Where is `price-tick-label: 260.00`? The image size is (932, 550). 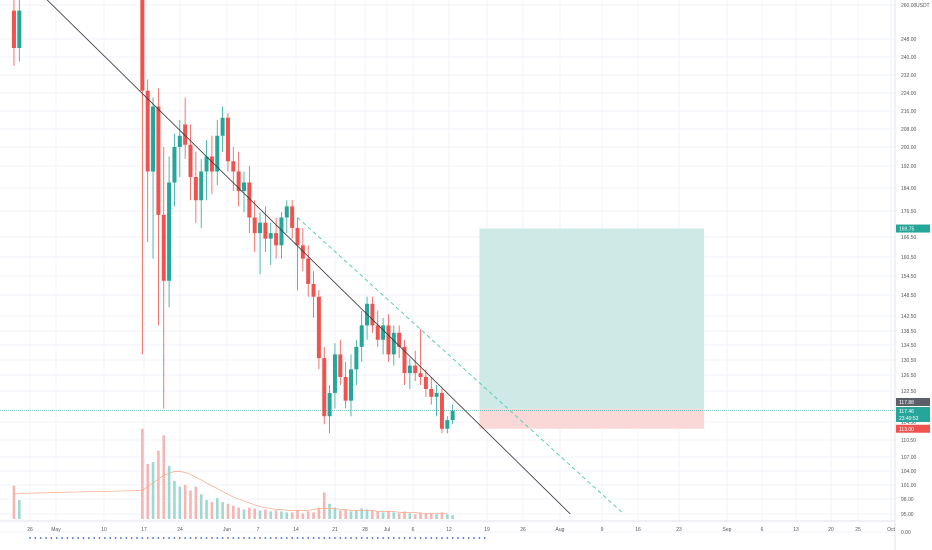 price-tick-label: 260.00 is located at coordinates (909, 6).